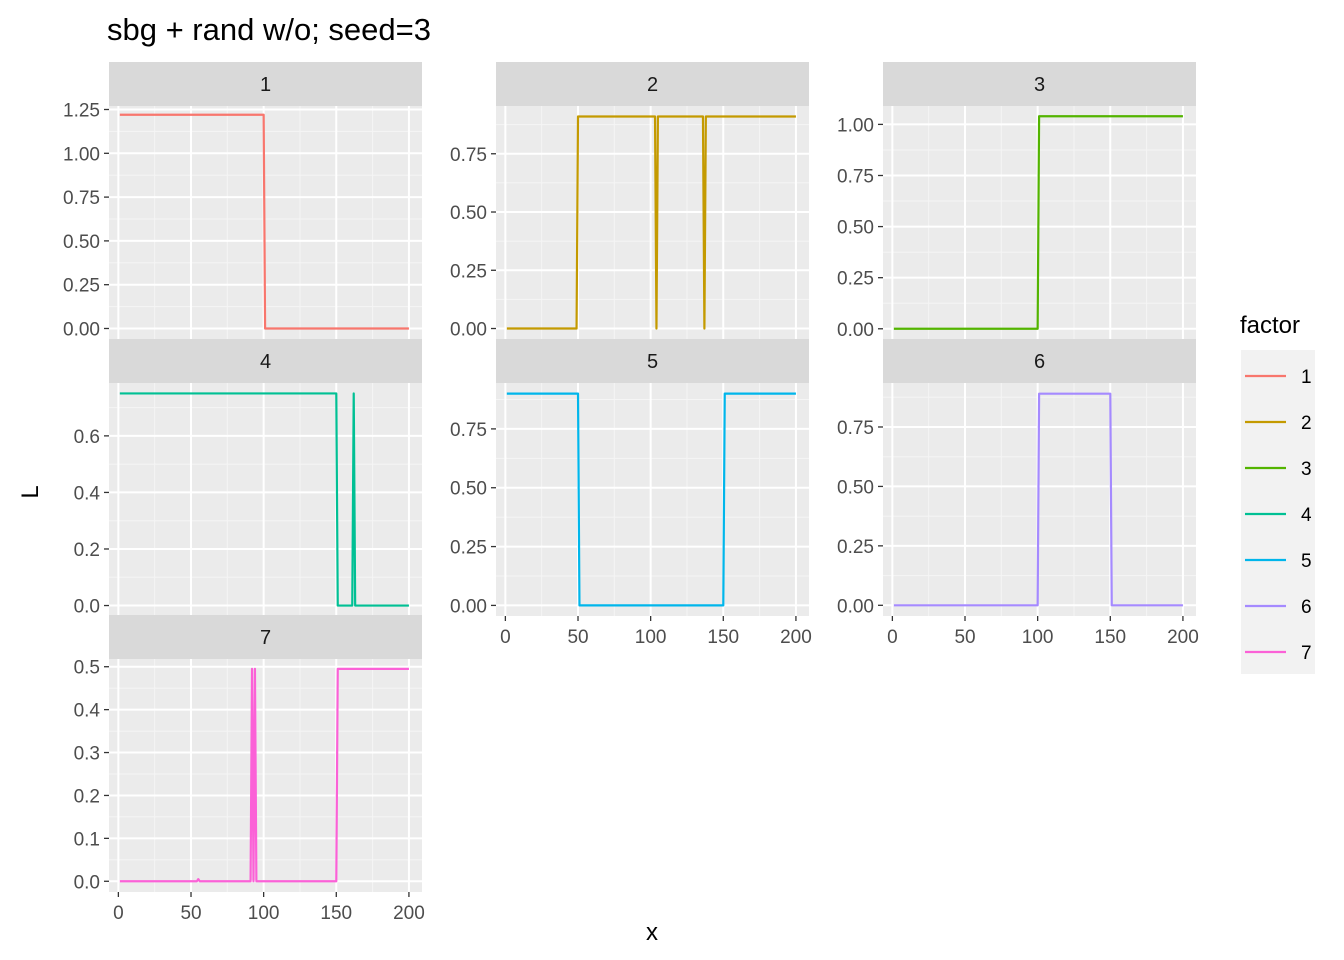 The height and width of the screenshot is (960, 1344). What do you see at coordinates (87, 437) in the screenshot?
I see `y-tick-label: 0.6` at bounding box center [87, 437].